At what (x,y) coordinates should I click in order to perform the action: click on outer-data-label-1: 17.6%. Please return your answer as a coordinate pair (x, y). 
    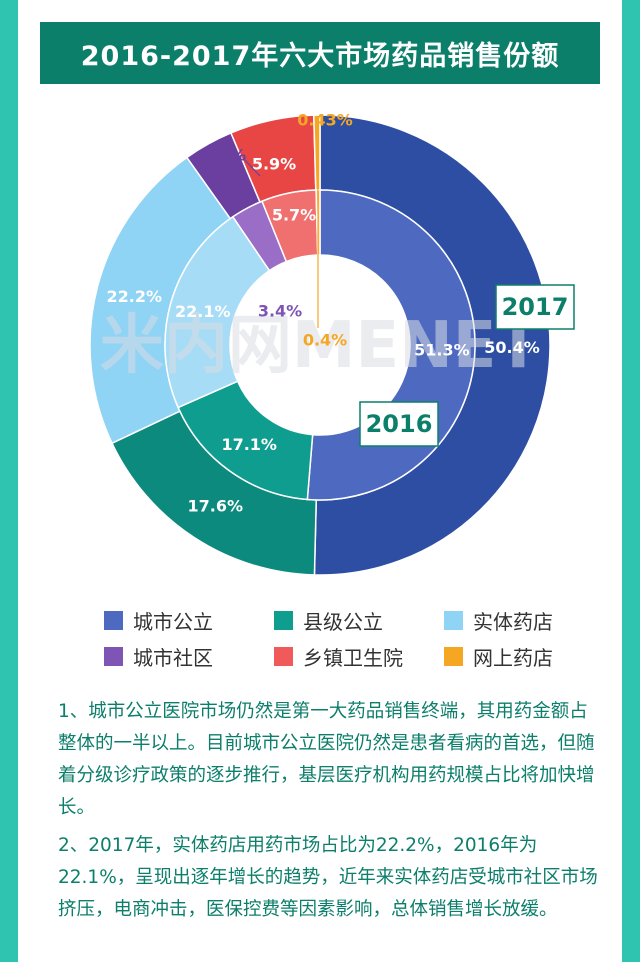
    Looking at the image, I should click on (216, 505).